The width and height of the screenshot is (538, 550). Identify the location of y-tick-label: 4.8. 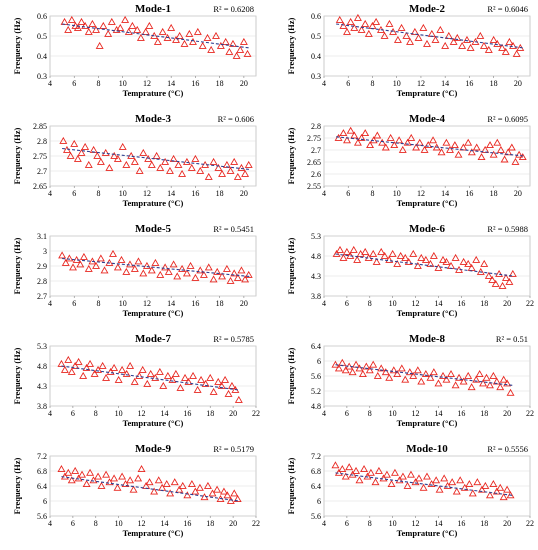
(316, 256).